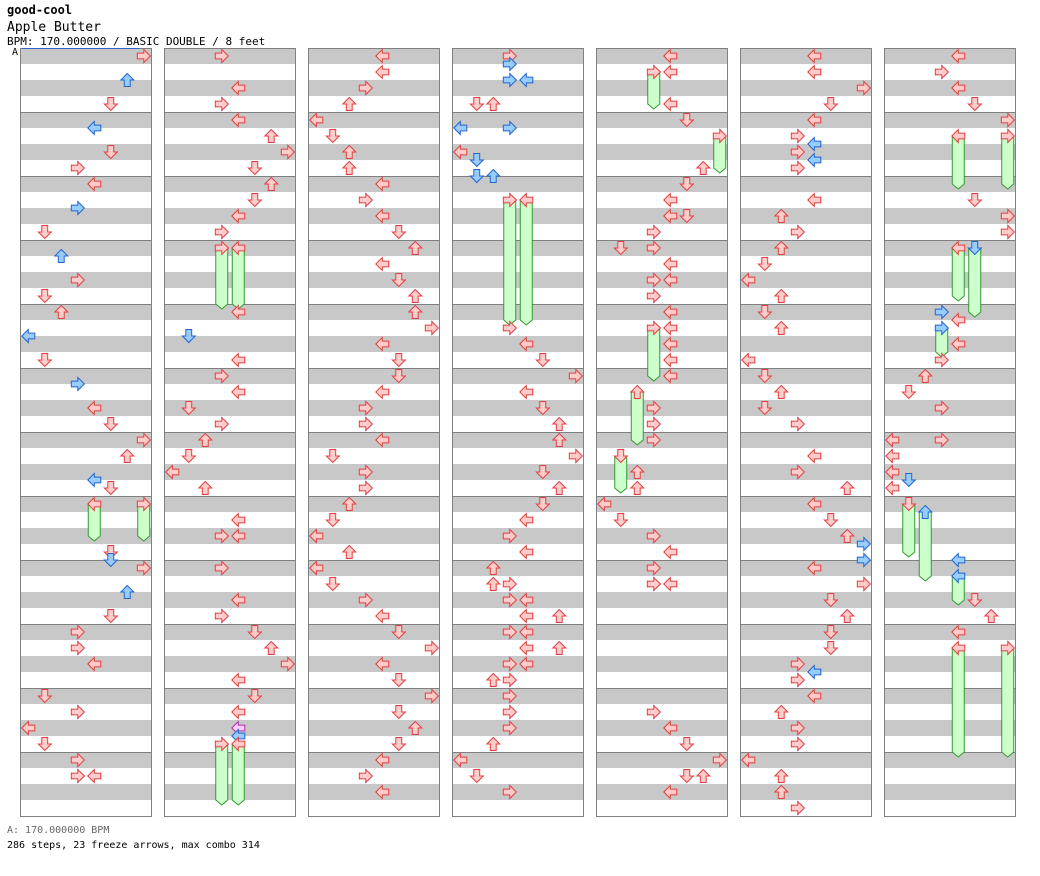 The image size is (1040, 876). Describe the element at coordinates (136, 41) in the screenshot. I see `chart-info: BPM: 170.000000 / BASIC DOUBLE / 8 feet` at that location.